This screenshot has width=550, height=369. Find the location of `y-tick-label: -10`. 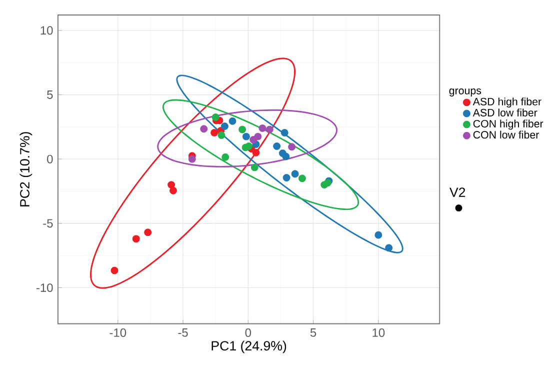

y-tick-label: -10 is located at coordinates (44, 288).